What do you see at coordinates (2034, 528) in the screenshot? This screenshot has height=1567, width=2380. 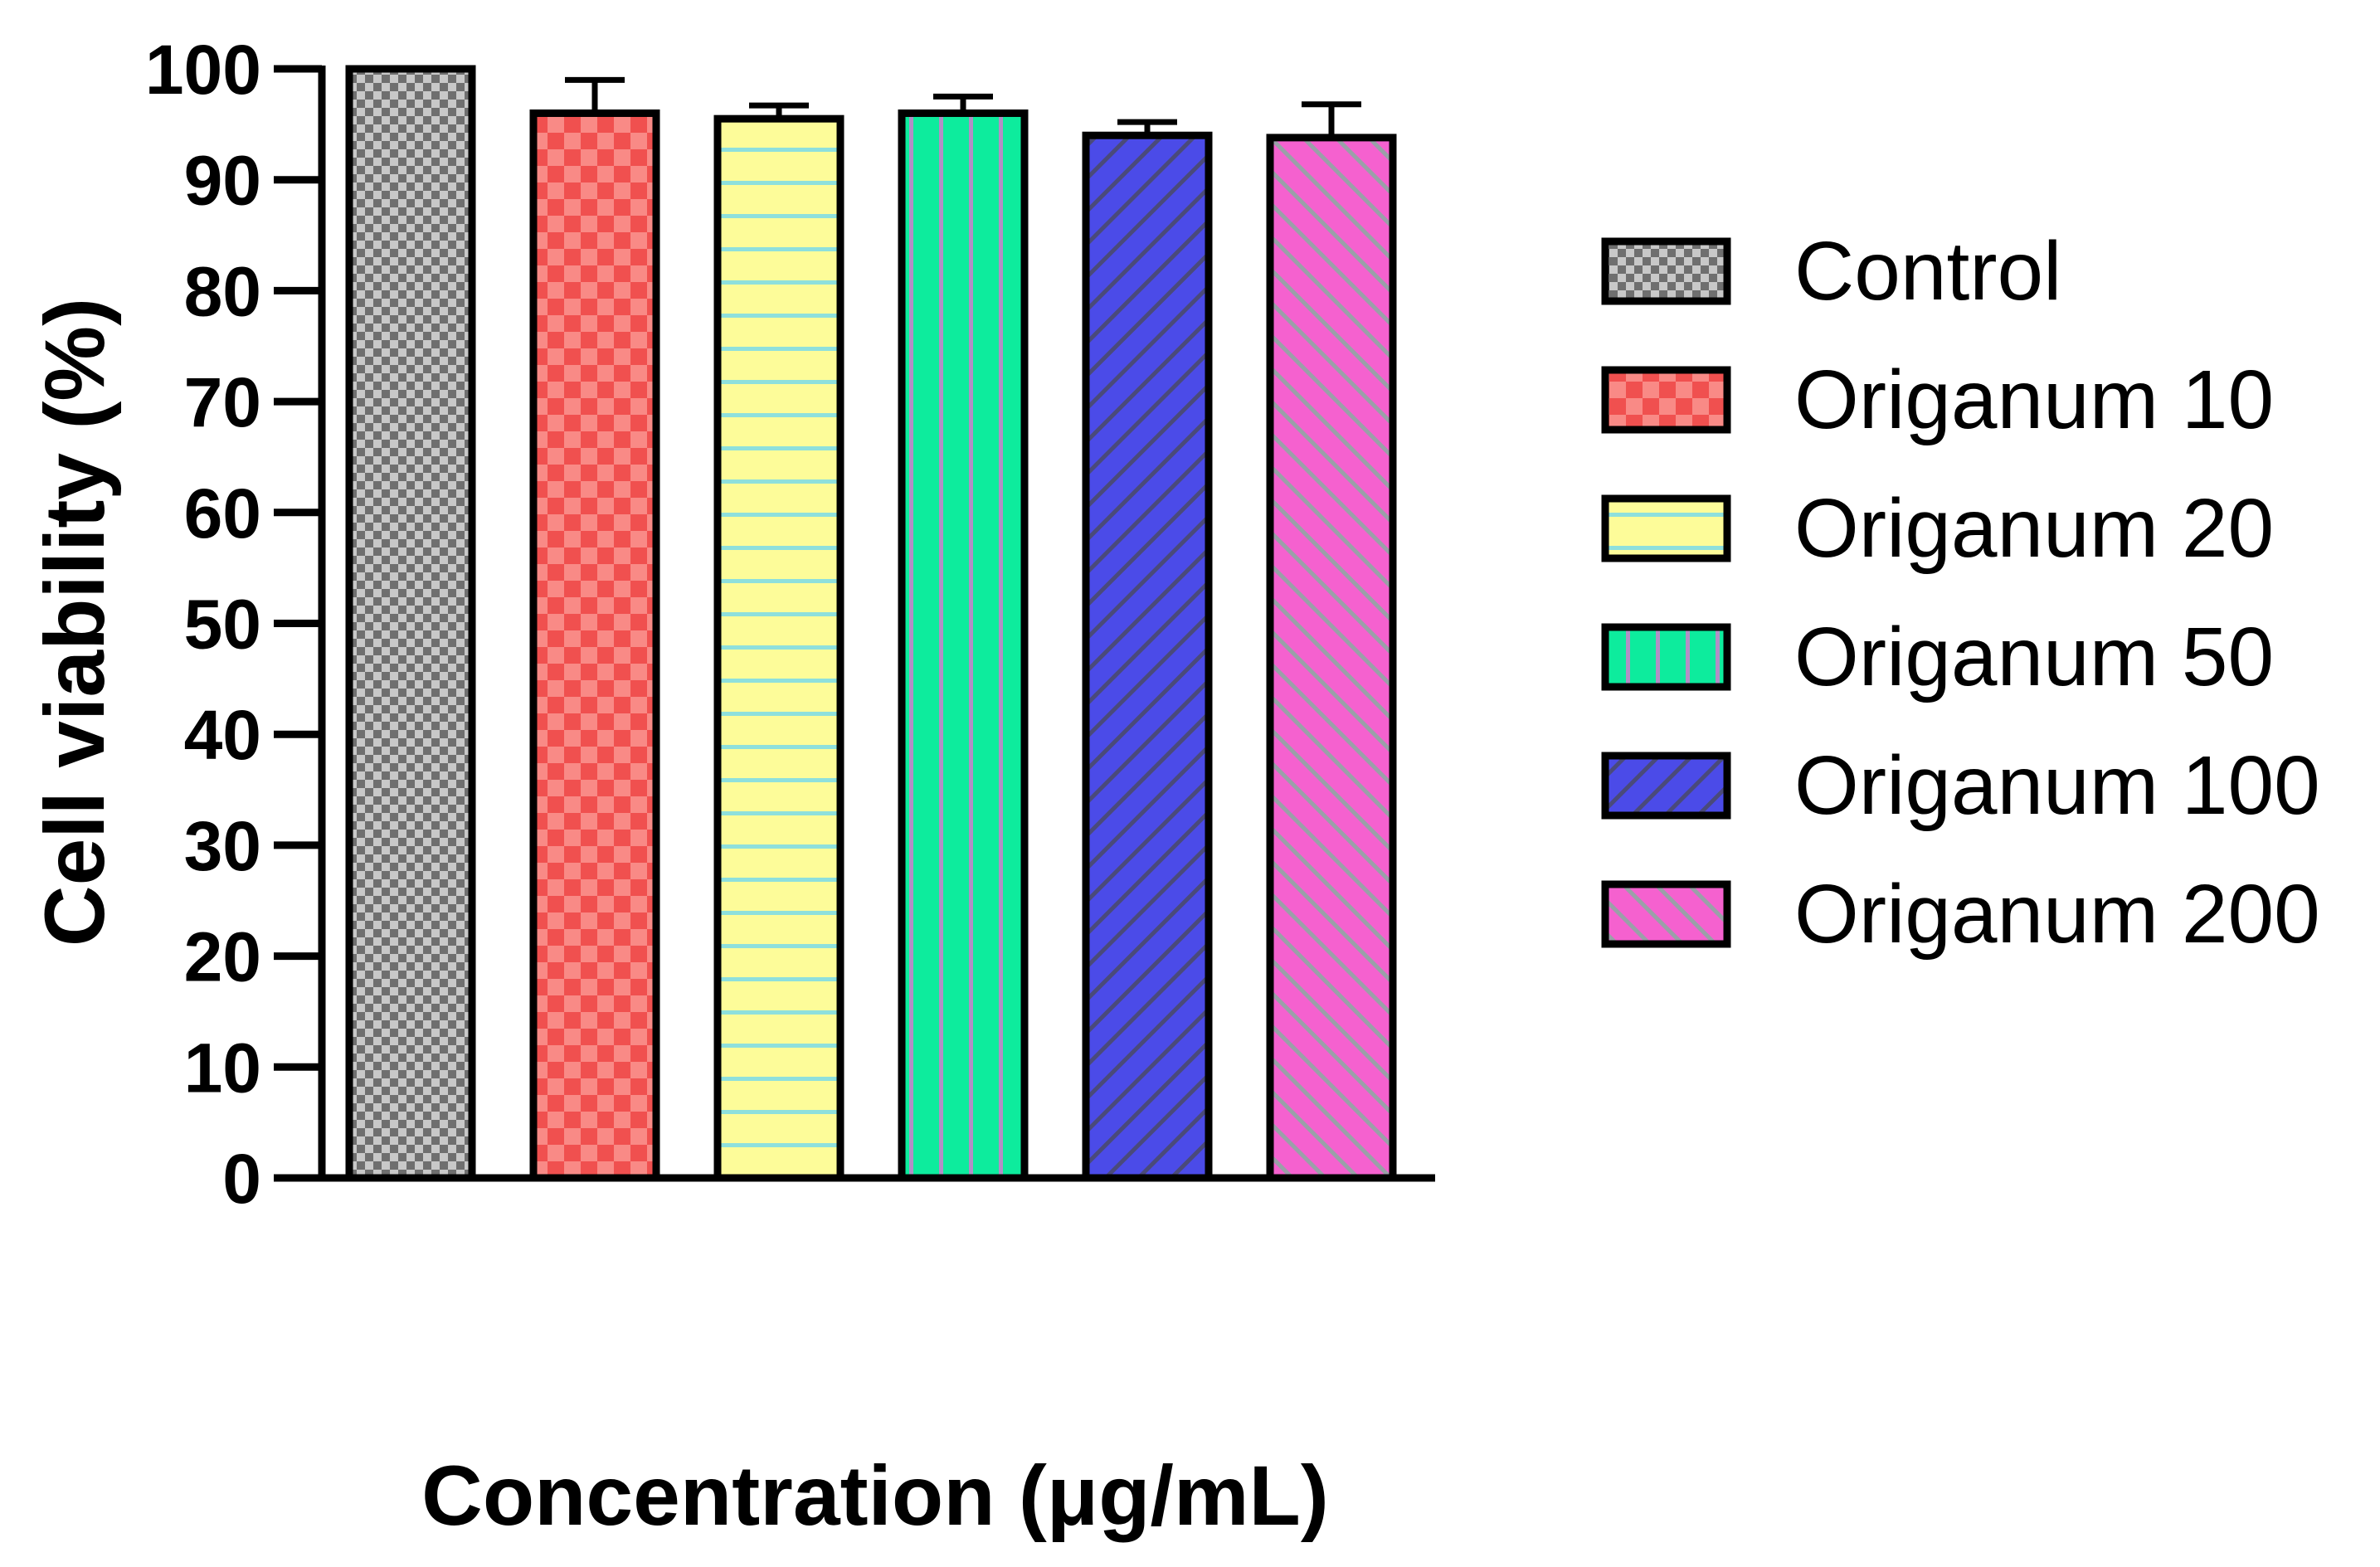 I see `legend-label-3: Origanum 20` at bounding box center [2034, 528].